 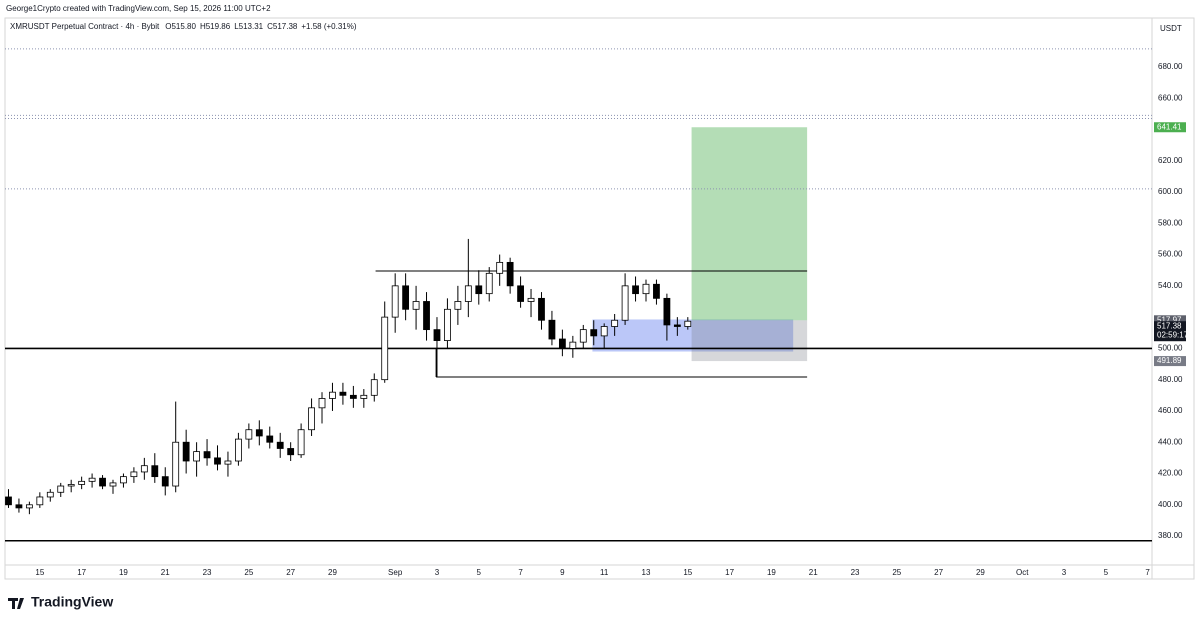 What do you see at coordinates (1170, 285) in the screenshot?
I see `y-tick-label: 540.00` at bounding box center [1170, 285].